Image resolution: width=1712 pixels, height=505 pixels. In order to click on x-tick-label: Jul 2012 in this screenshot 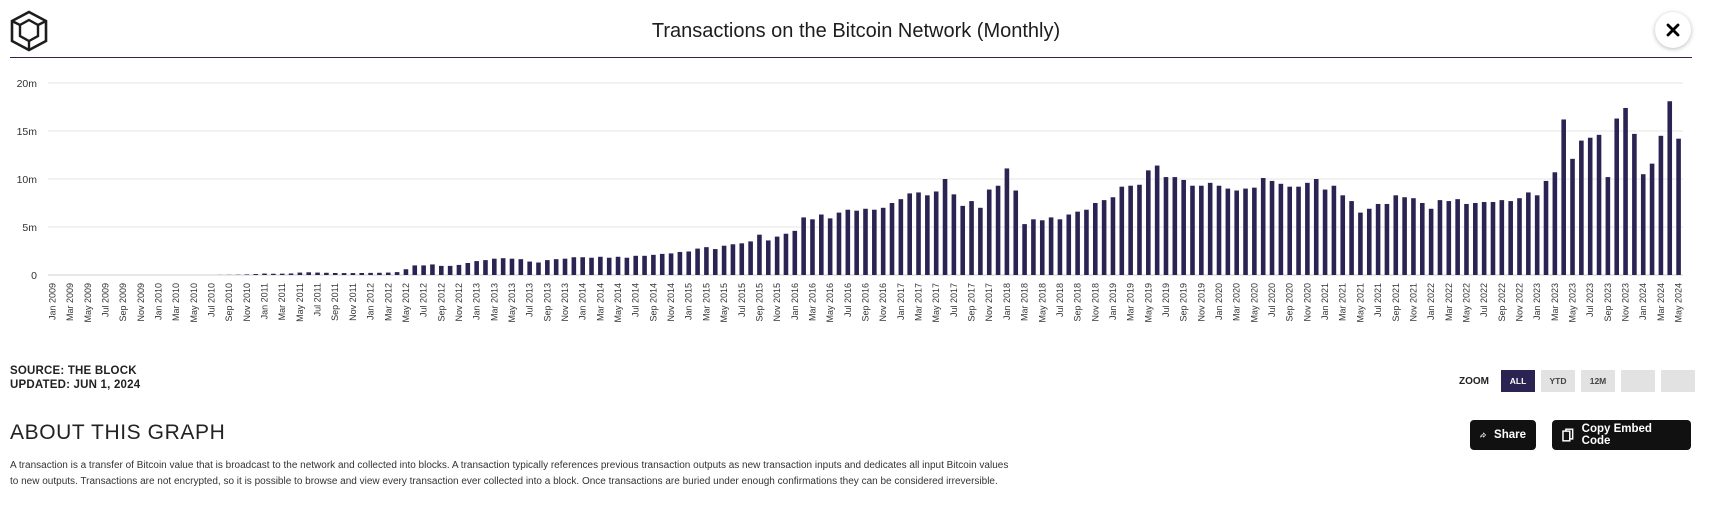, I will do `click(424, 300)`.